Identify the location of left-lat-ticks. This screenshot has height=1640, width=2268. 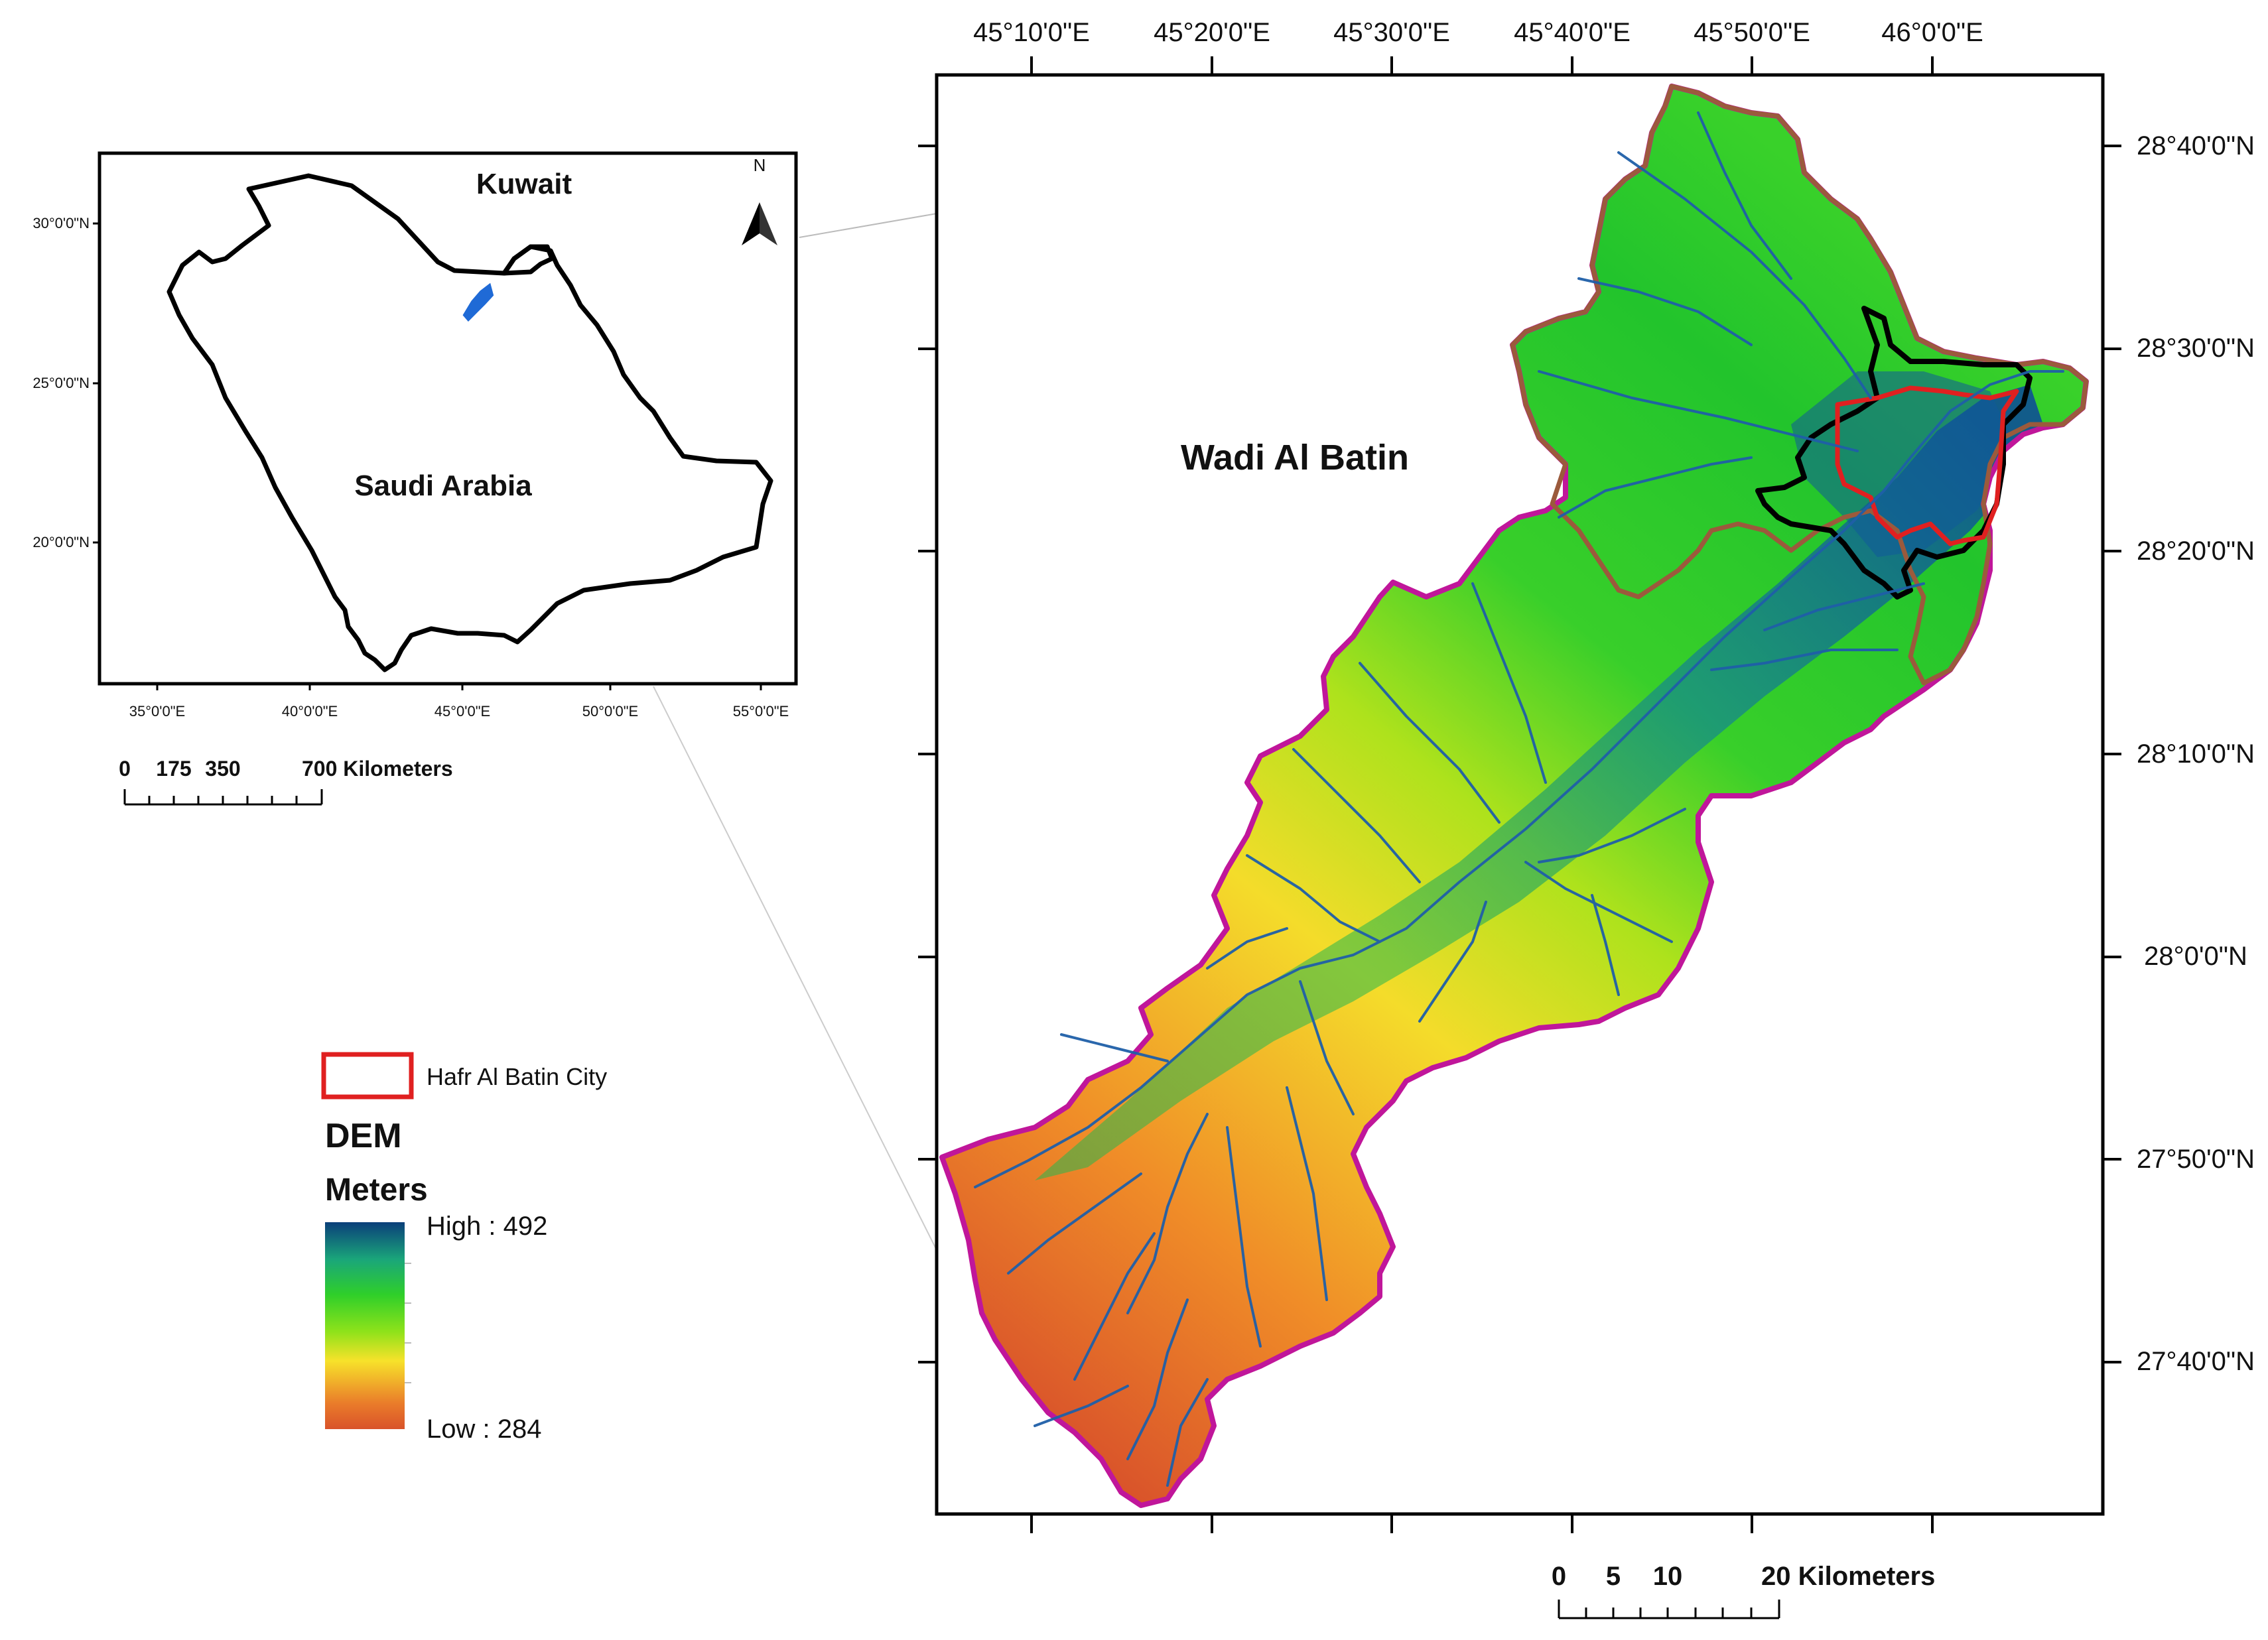
(928, 754).